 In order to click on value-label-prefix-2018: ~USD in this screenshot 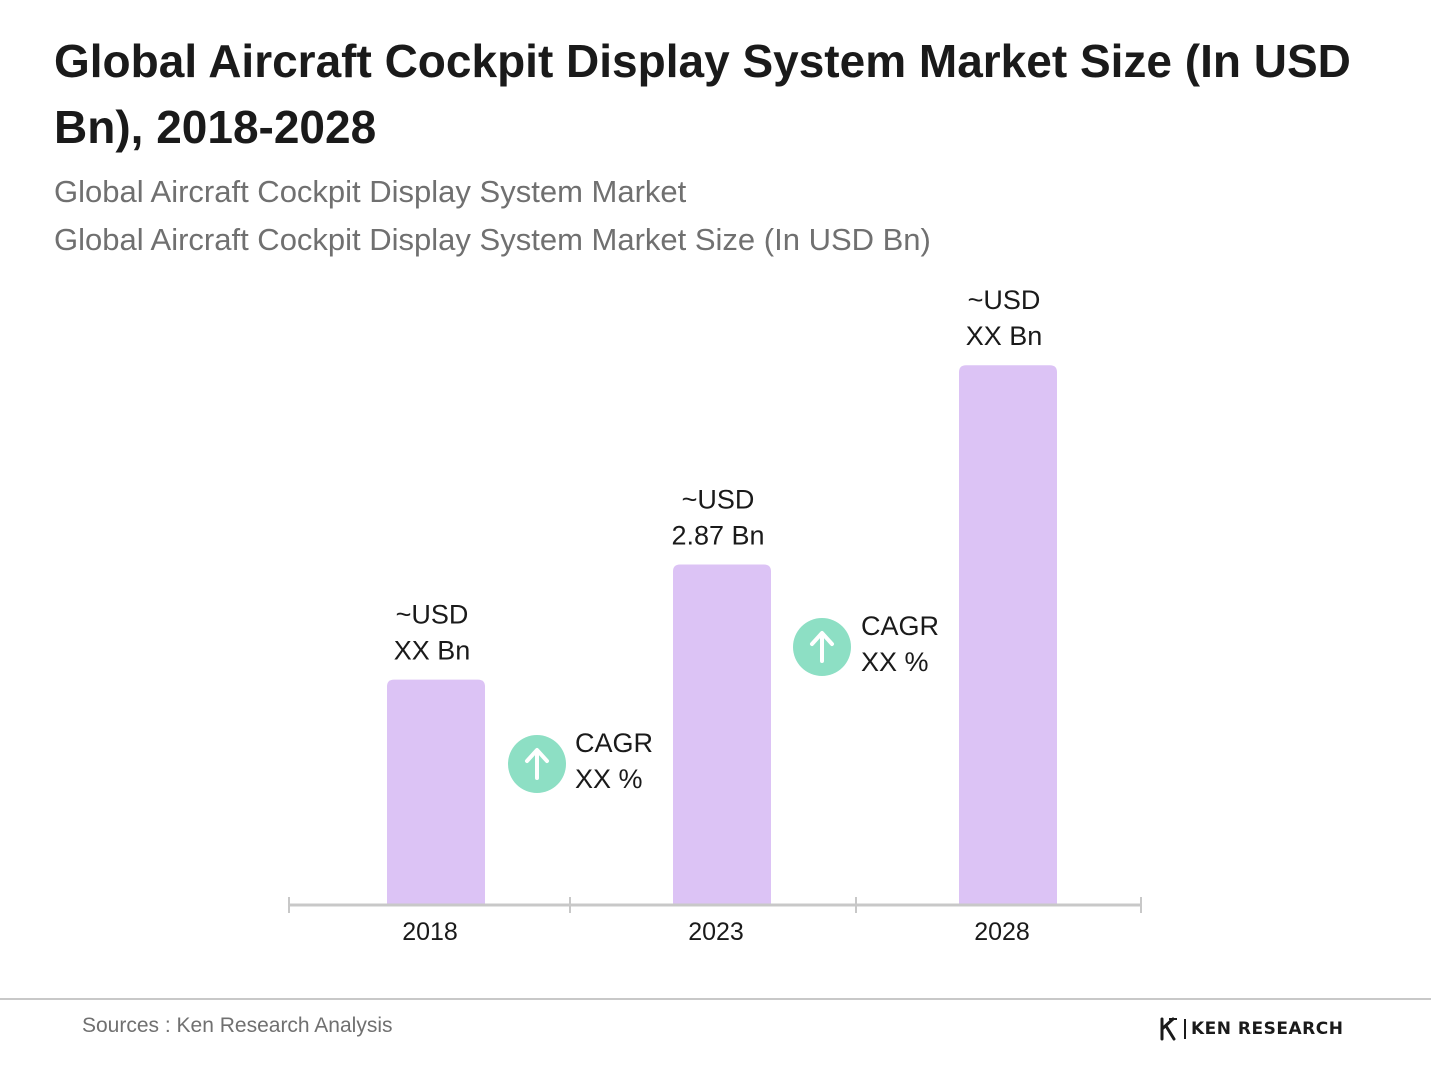, I will do `click(432, 615)`.